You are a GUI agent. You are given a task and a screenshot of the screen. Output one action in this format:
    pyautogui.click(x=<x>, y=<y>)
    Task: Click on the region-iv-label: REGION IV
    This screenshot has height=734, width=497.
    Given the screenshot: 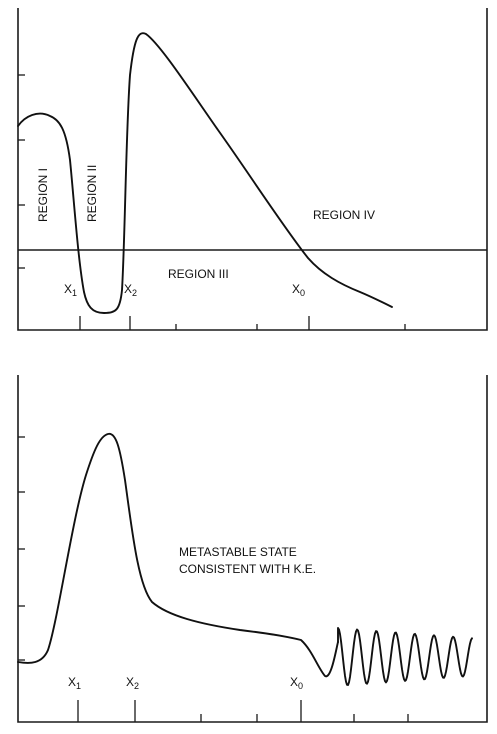 What is the action you would take?
    pyautogui.click(x=344, y=215)
    